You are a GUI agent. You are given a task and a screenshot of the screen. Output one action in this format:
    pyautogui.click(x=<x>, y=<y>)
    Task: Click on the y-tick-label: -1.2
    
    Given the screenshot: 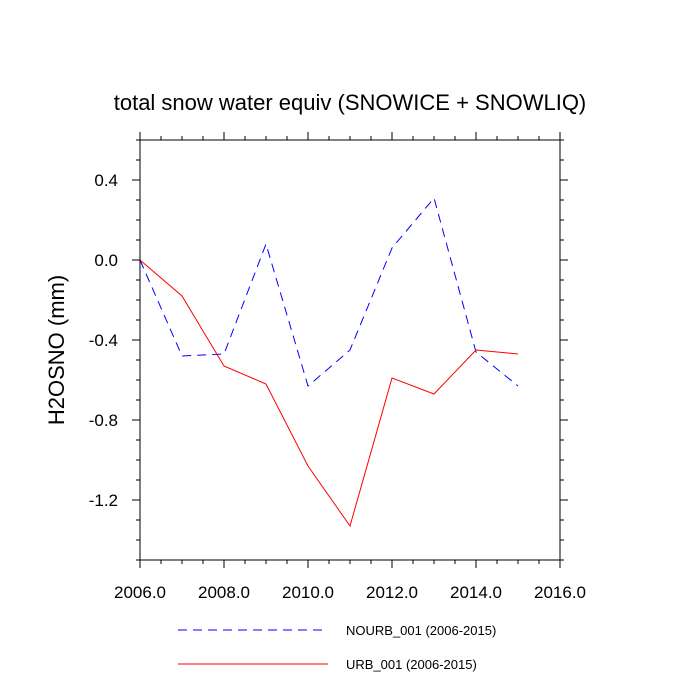 What is the action you would take?
    pyautogui.click(x=103, y=500)
    